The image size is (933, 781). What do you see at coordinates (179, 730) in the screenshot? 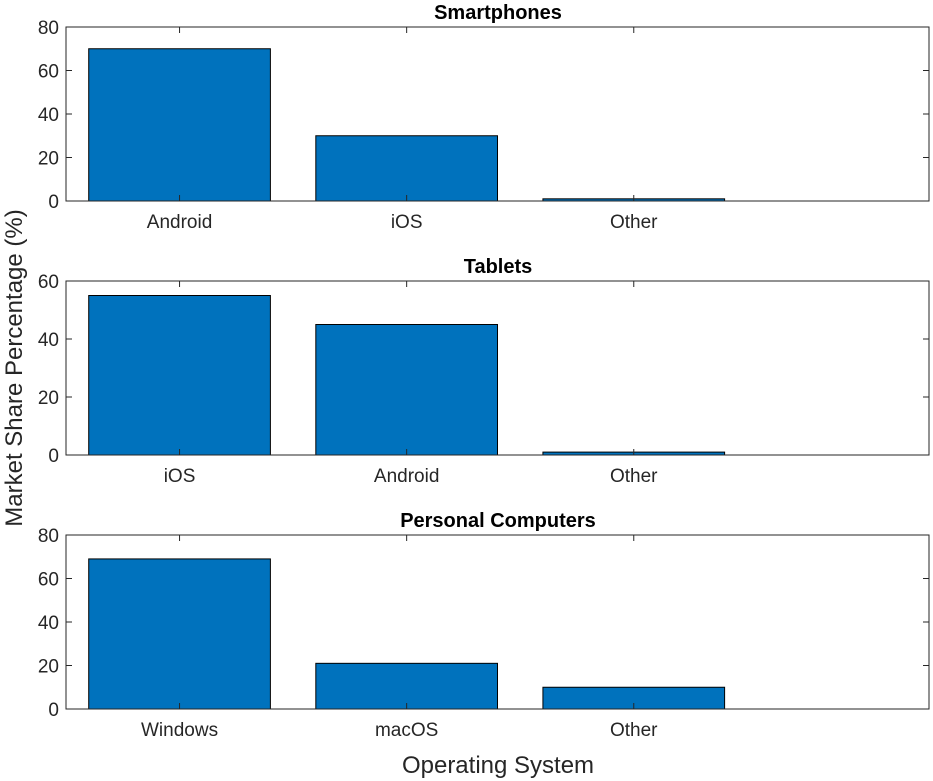
I see `x-tick-label-windows: Windows` at bounding box center [179, 730].